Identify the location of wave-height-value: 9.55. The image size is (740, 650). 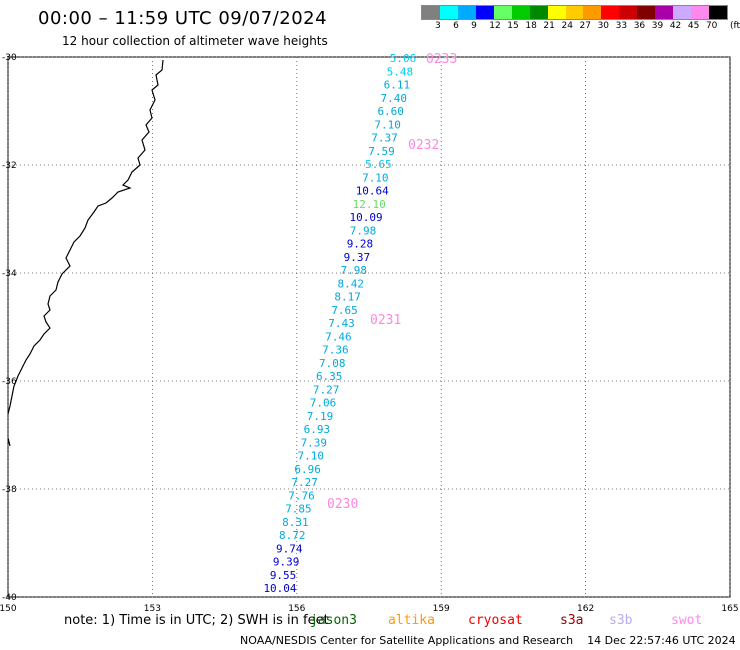
(283, 575).